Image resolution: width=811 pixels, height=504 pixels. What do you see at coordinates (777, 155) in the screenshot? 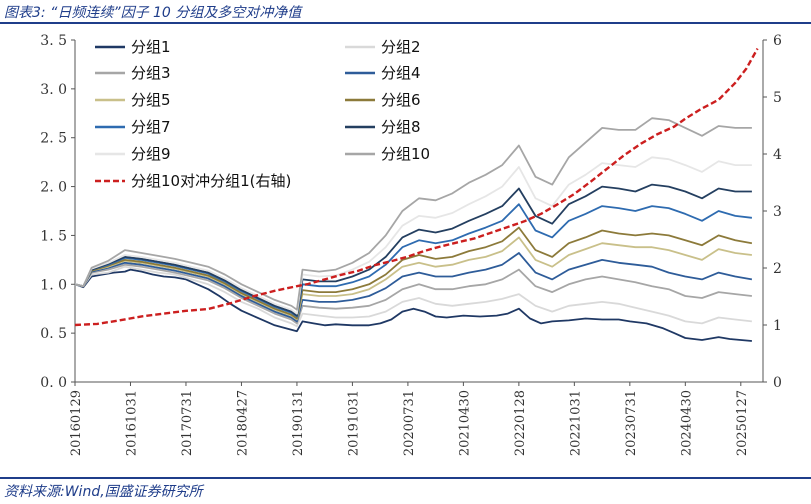
I see `y-right-tick-label: 4` at bounding box center [777, 155].